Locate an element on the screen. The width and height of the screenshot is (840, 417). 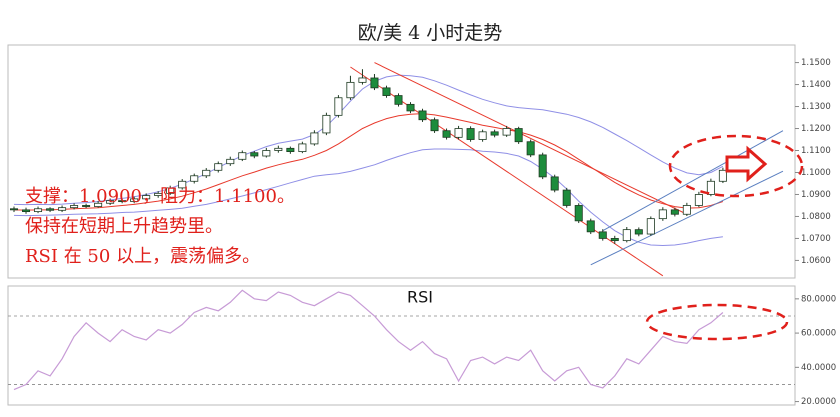
arrow is located at coordinates (746, 164).